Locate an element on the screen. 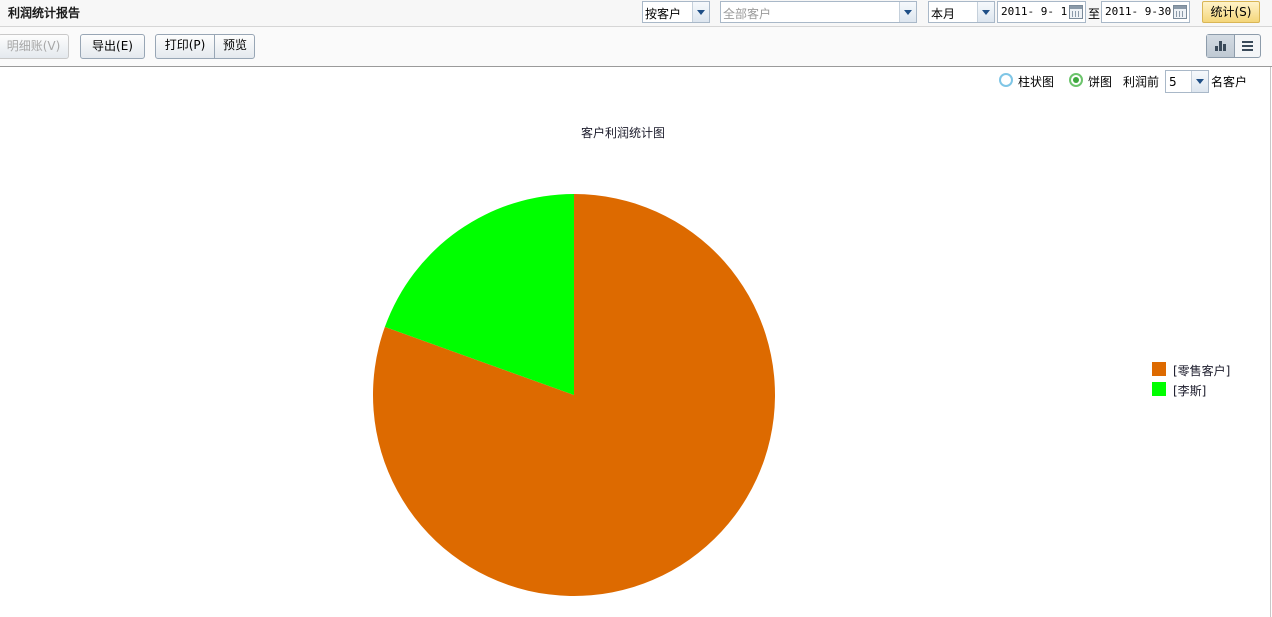  button-divider is located at coordinates (214, 46).